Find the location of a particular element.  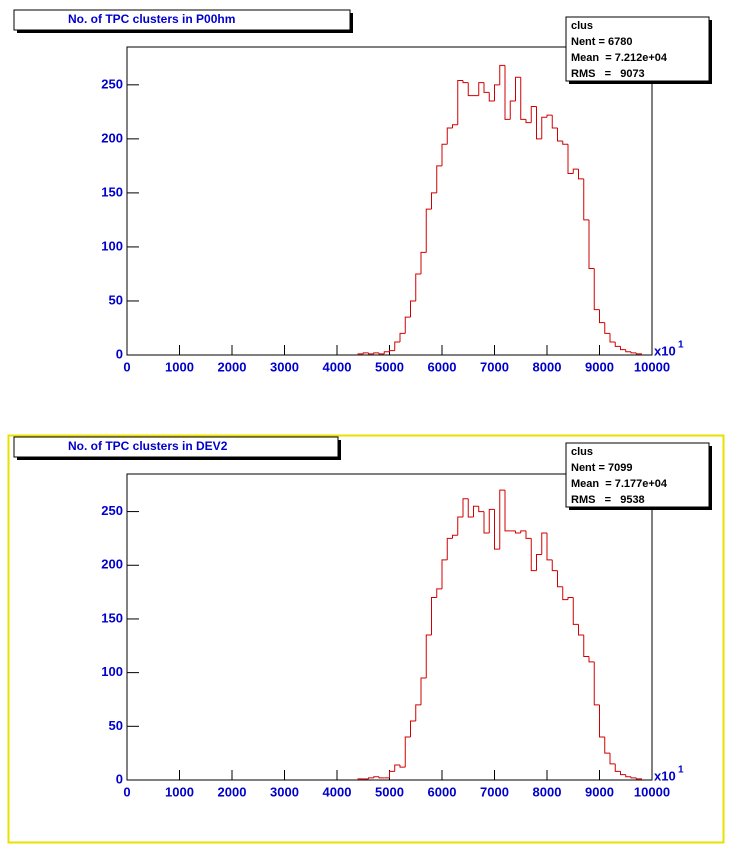

stats-line: Nent = 6780 is located at coordinates (601, 42).